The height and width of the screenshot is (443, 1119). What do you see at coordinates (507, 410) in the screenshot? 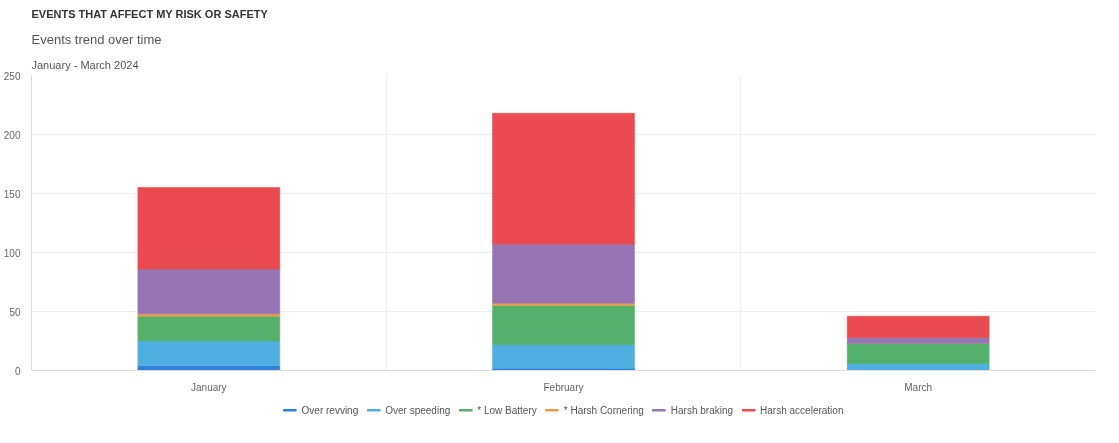
I see `legend-label: * Low Battery` at bounding box center [507, 410].